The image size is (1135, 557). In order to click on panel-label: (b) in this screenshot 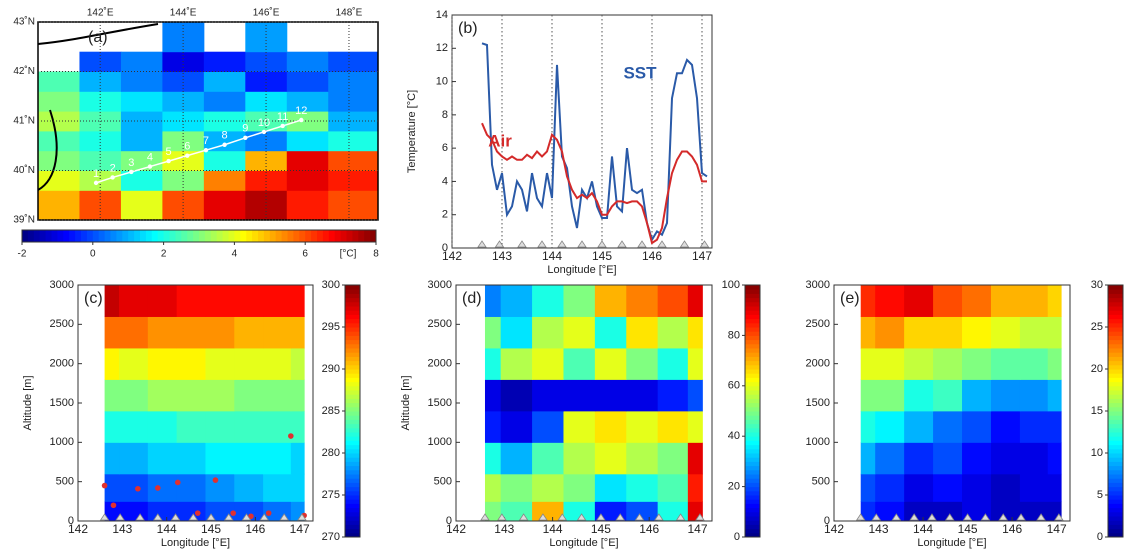, I will do `click(468, 28)`.